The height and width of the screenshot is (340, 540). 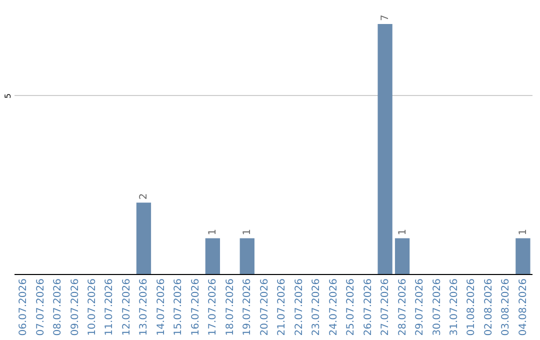 I want to click on x-tick-label: 22.07.2026, so click(x=299, y=307).